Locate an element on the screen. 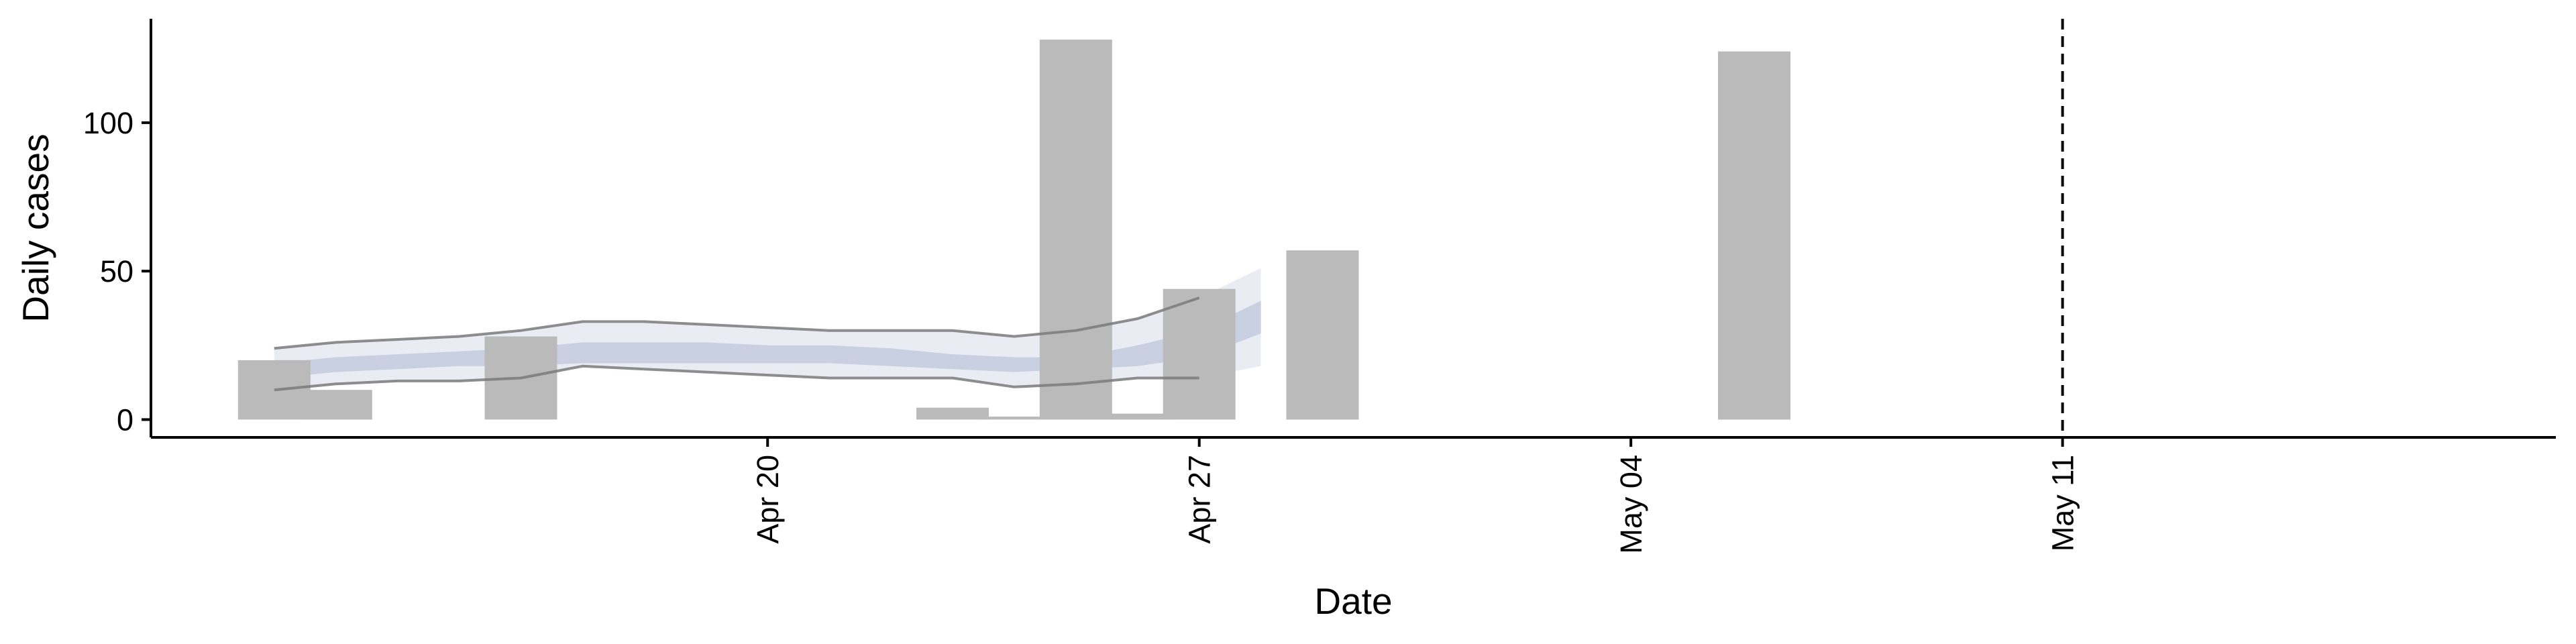 The height and width of the screenshot is (644, 2576). x-tick-label: May 11 is located at coordinates (2063, 503).